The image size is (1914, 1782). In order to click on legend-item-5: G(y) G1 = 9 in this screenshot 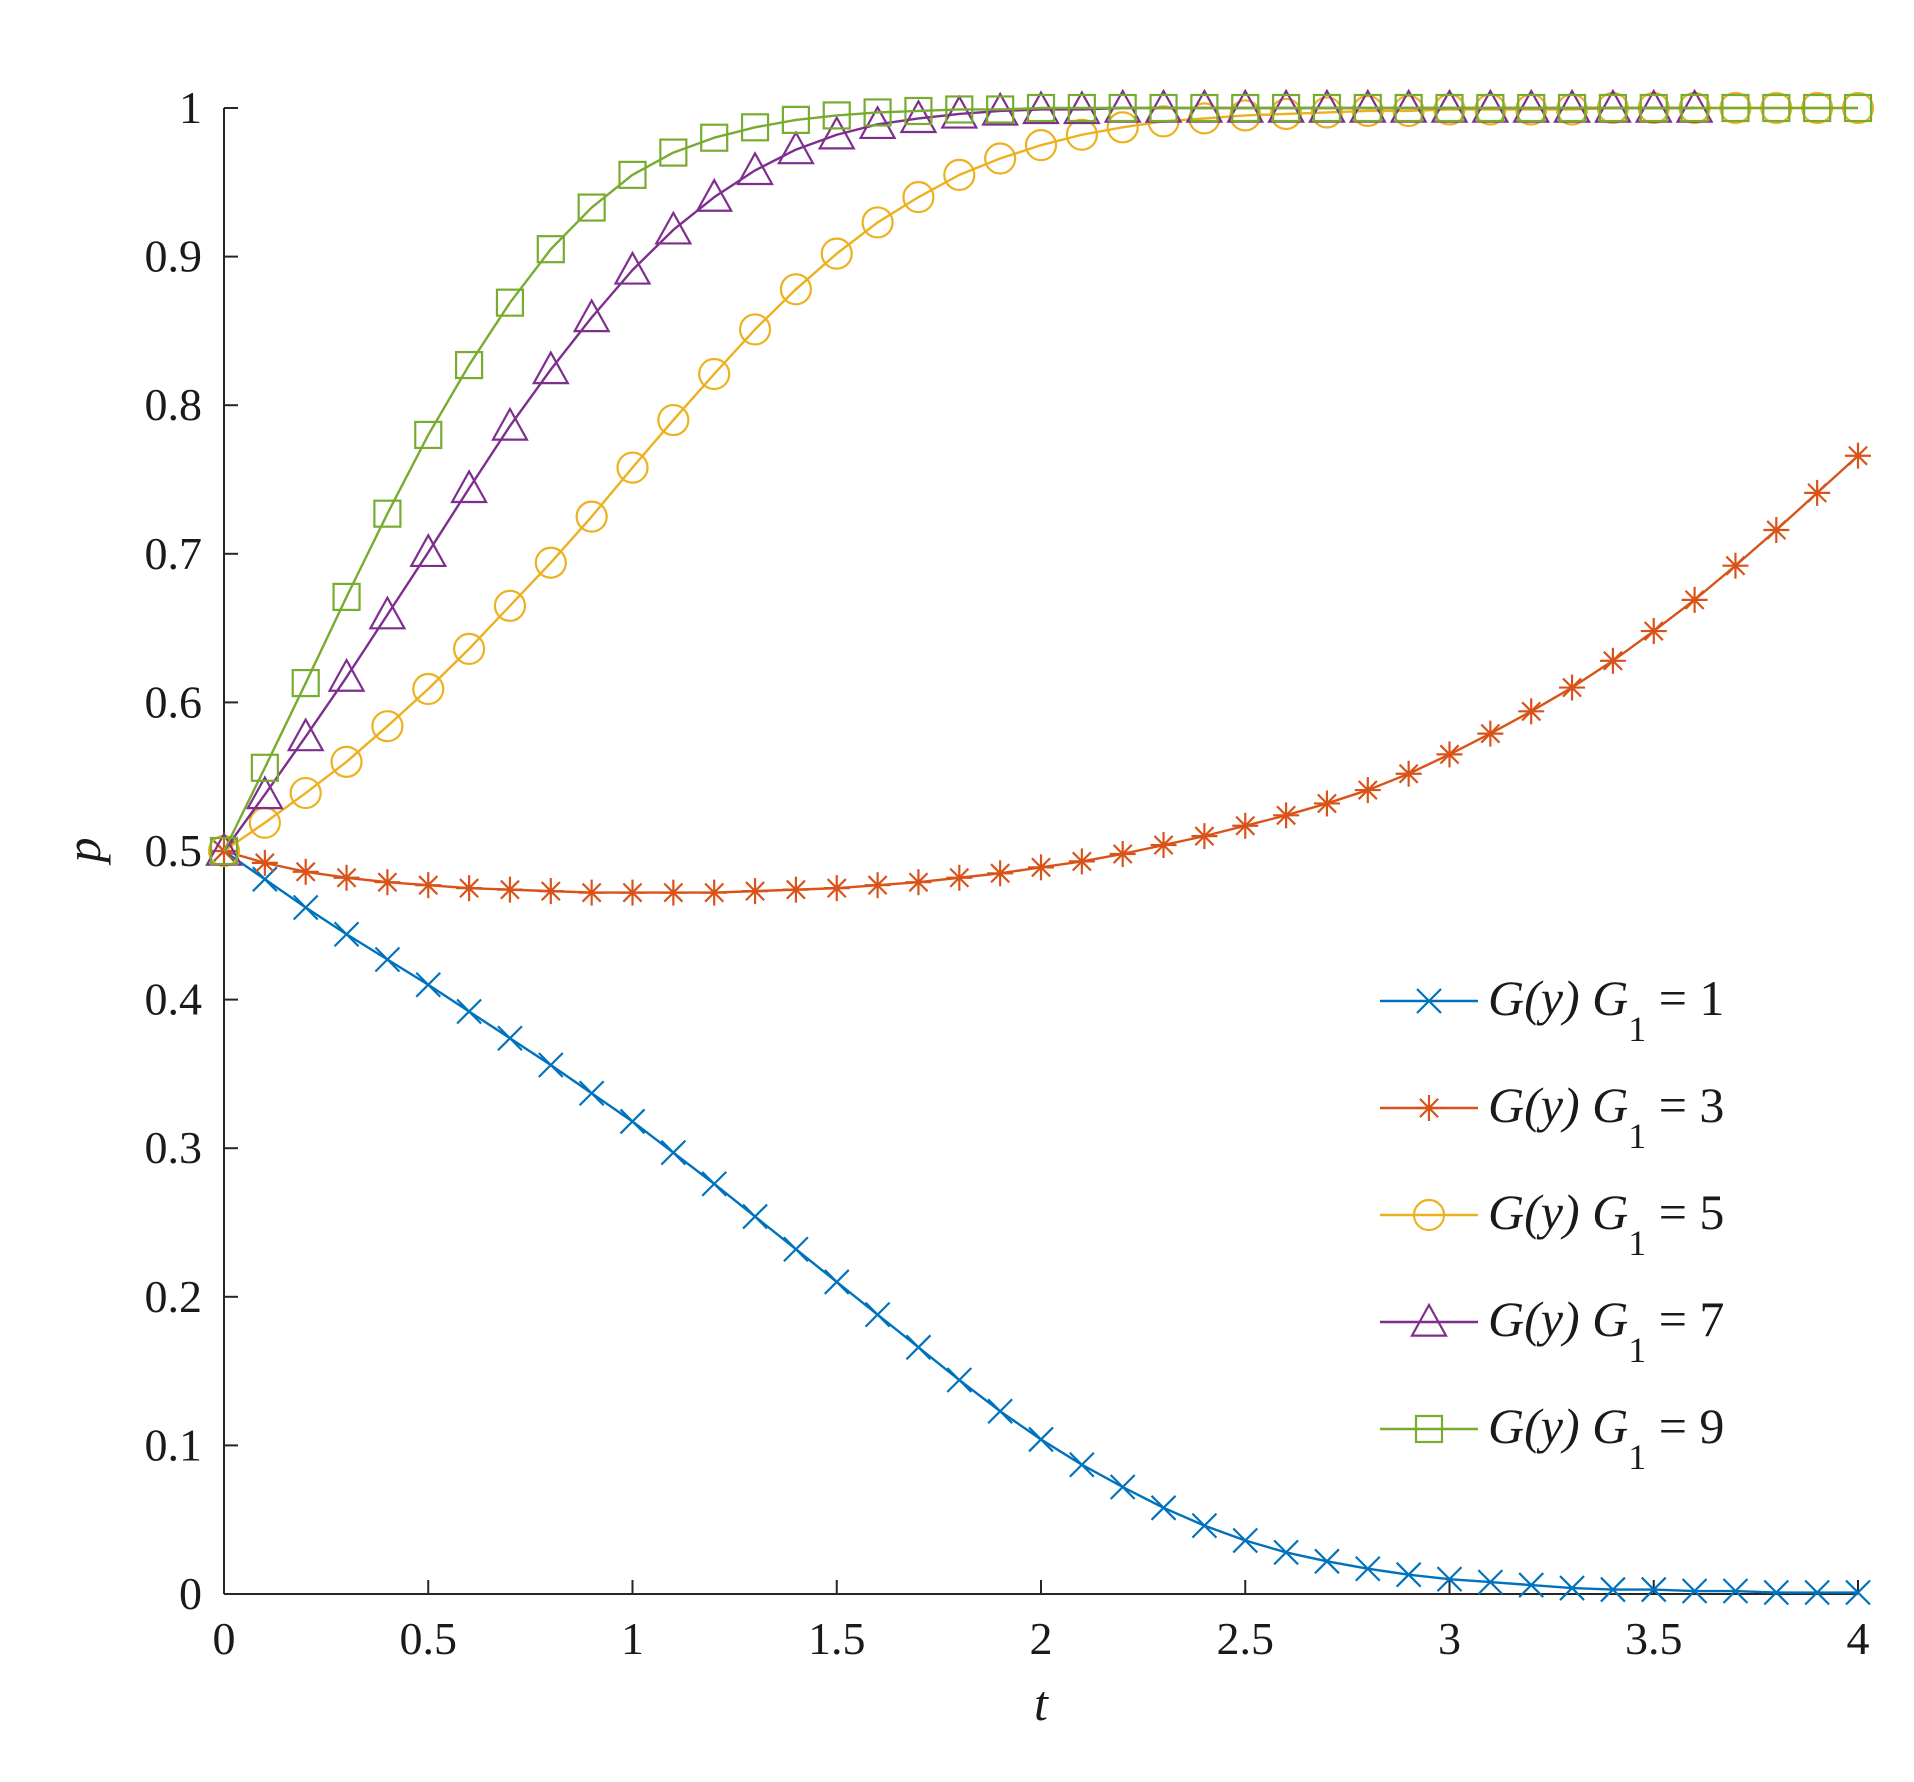, I will do `click(1552, 1437)`.